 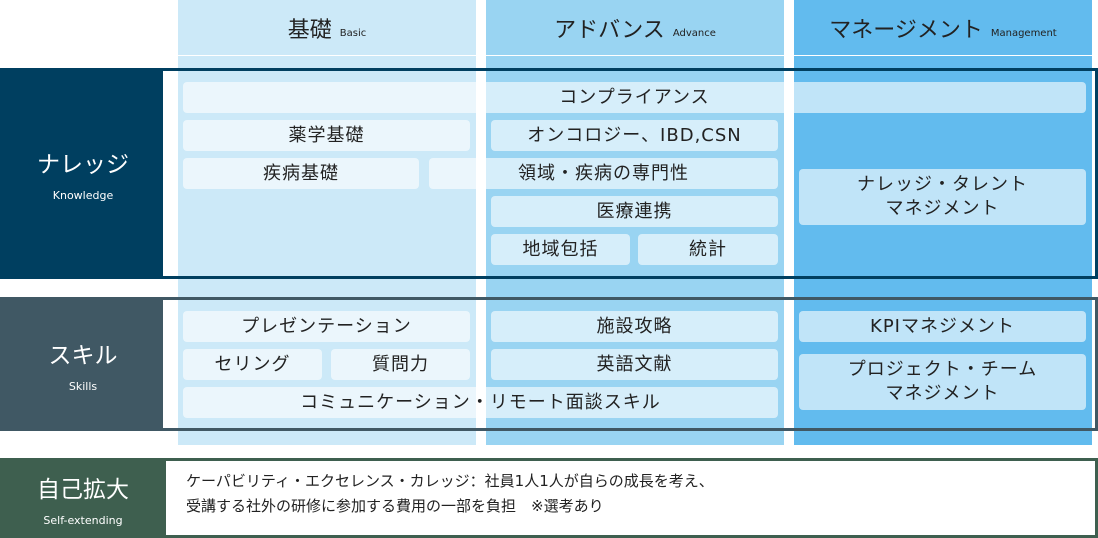 What do you see at coordinates (634, 97) in the screenshot?
I see `item-compliance: コンプライアンス` at bounding box center [634, 97].